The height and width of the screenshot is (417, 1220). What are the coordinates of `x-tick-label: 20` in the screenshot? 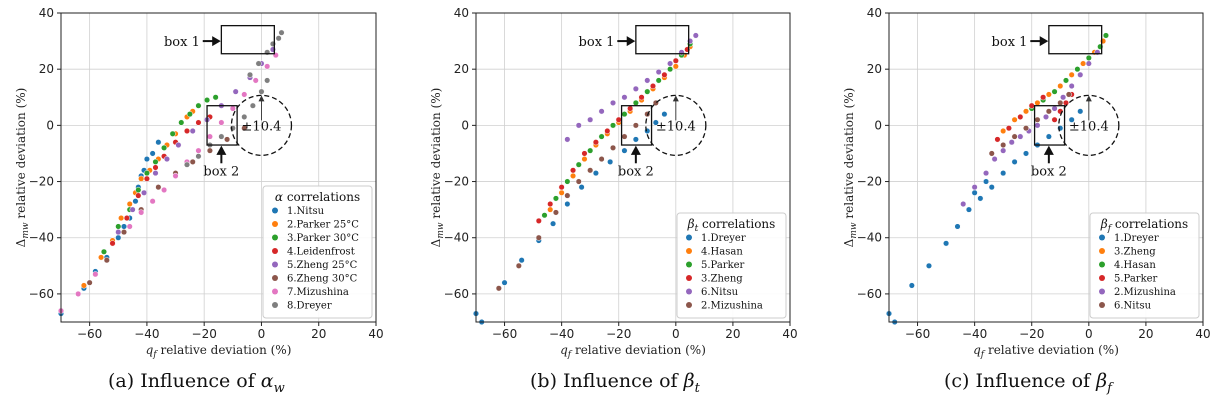 It's located at (1145, 334).